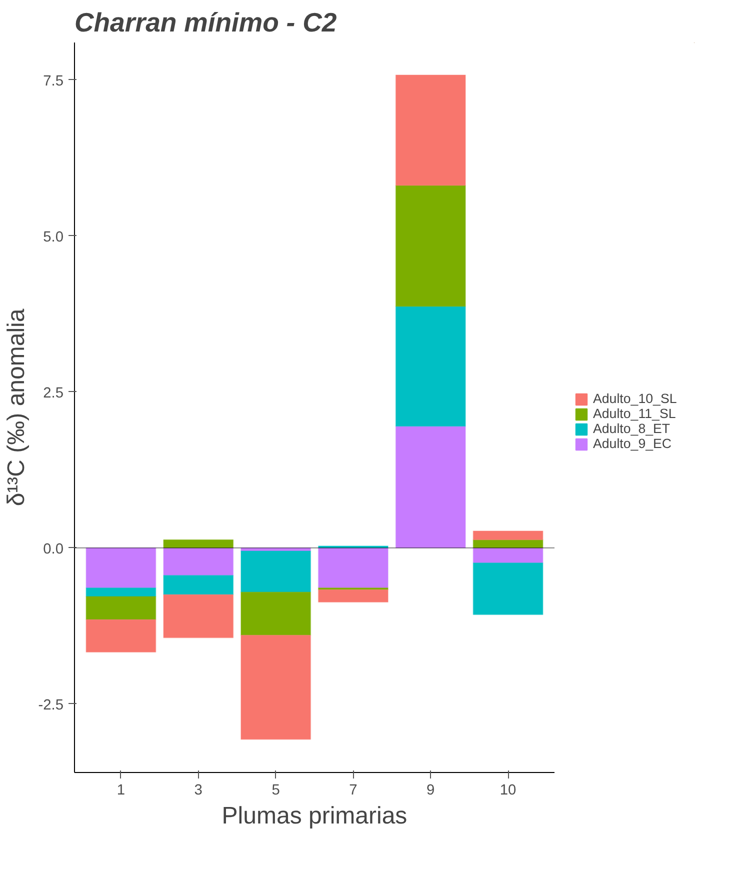 This screenshot has height=873, width=739. I want to click on legend-label: Adulto_11_SL, so click(634, 413).